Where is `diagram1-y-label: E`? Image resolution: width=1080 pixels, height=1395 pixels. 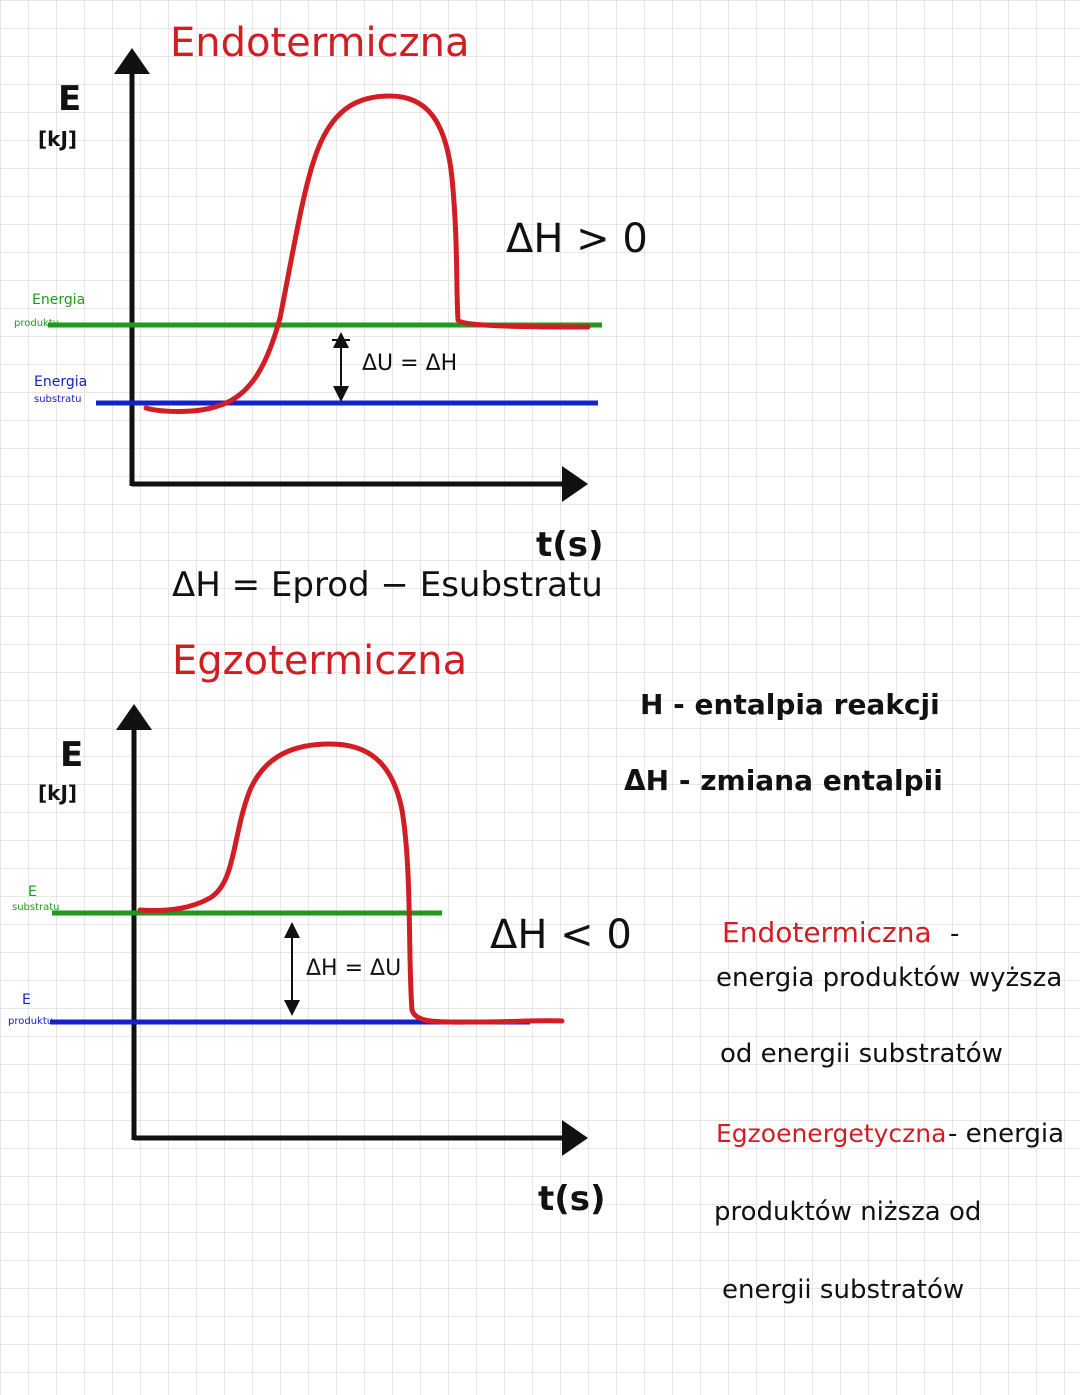 diagram1-y-label: E is located at coordinates (69, 99).